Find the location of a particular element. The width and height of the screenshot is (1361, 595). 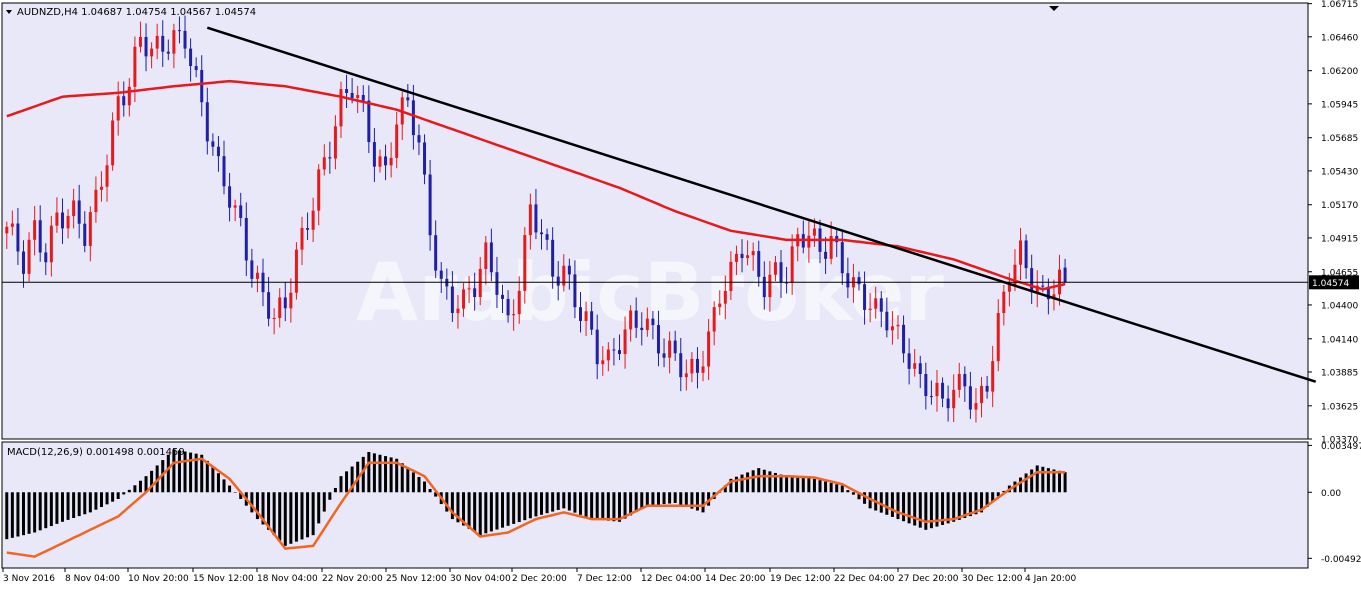

price-tick-label: 1.04655 is located at coordinates (1339, 273).